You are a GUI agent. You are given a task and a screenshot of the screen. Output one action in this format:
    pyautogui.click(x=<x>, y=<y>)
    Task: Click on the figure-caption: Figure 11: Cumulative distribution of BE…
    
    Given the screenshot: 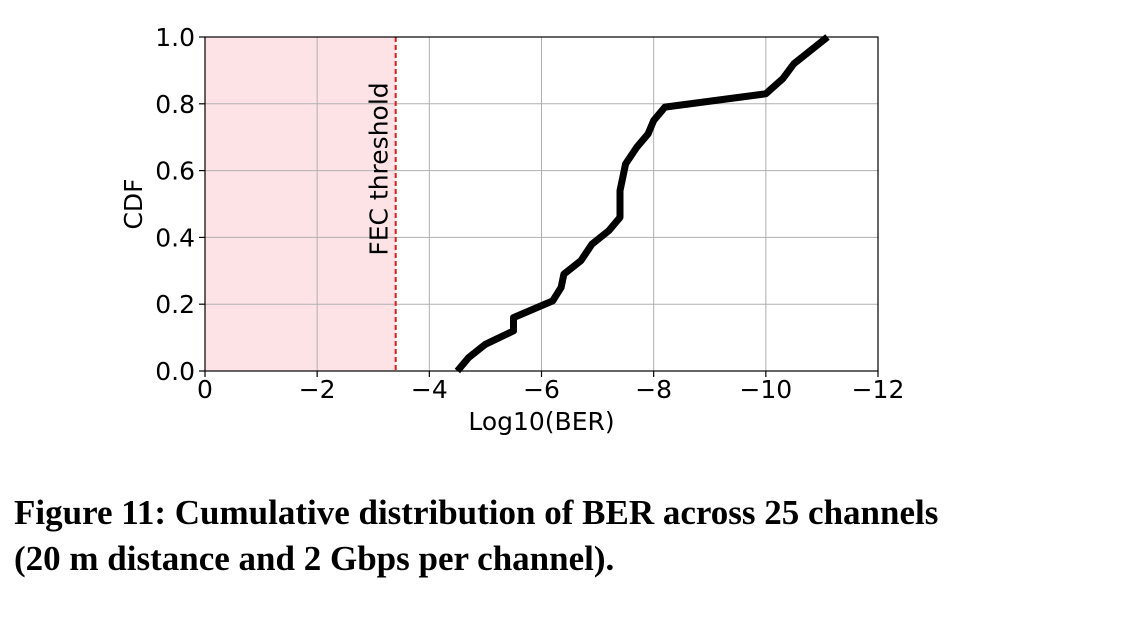 What is the action you would take?
    pyautogui.click(x=564, y=536)
    